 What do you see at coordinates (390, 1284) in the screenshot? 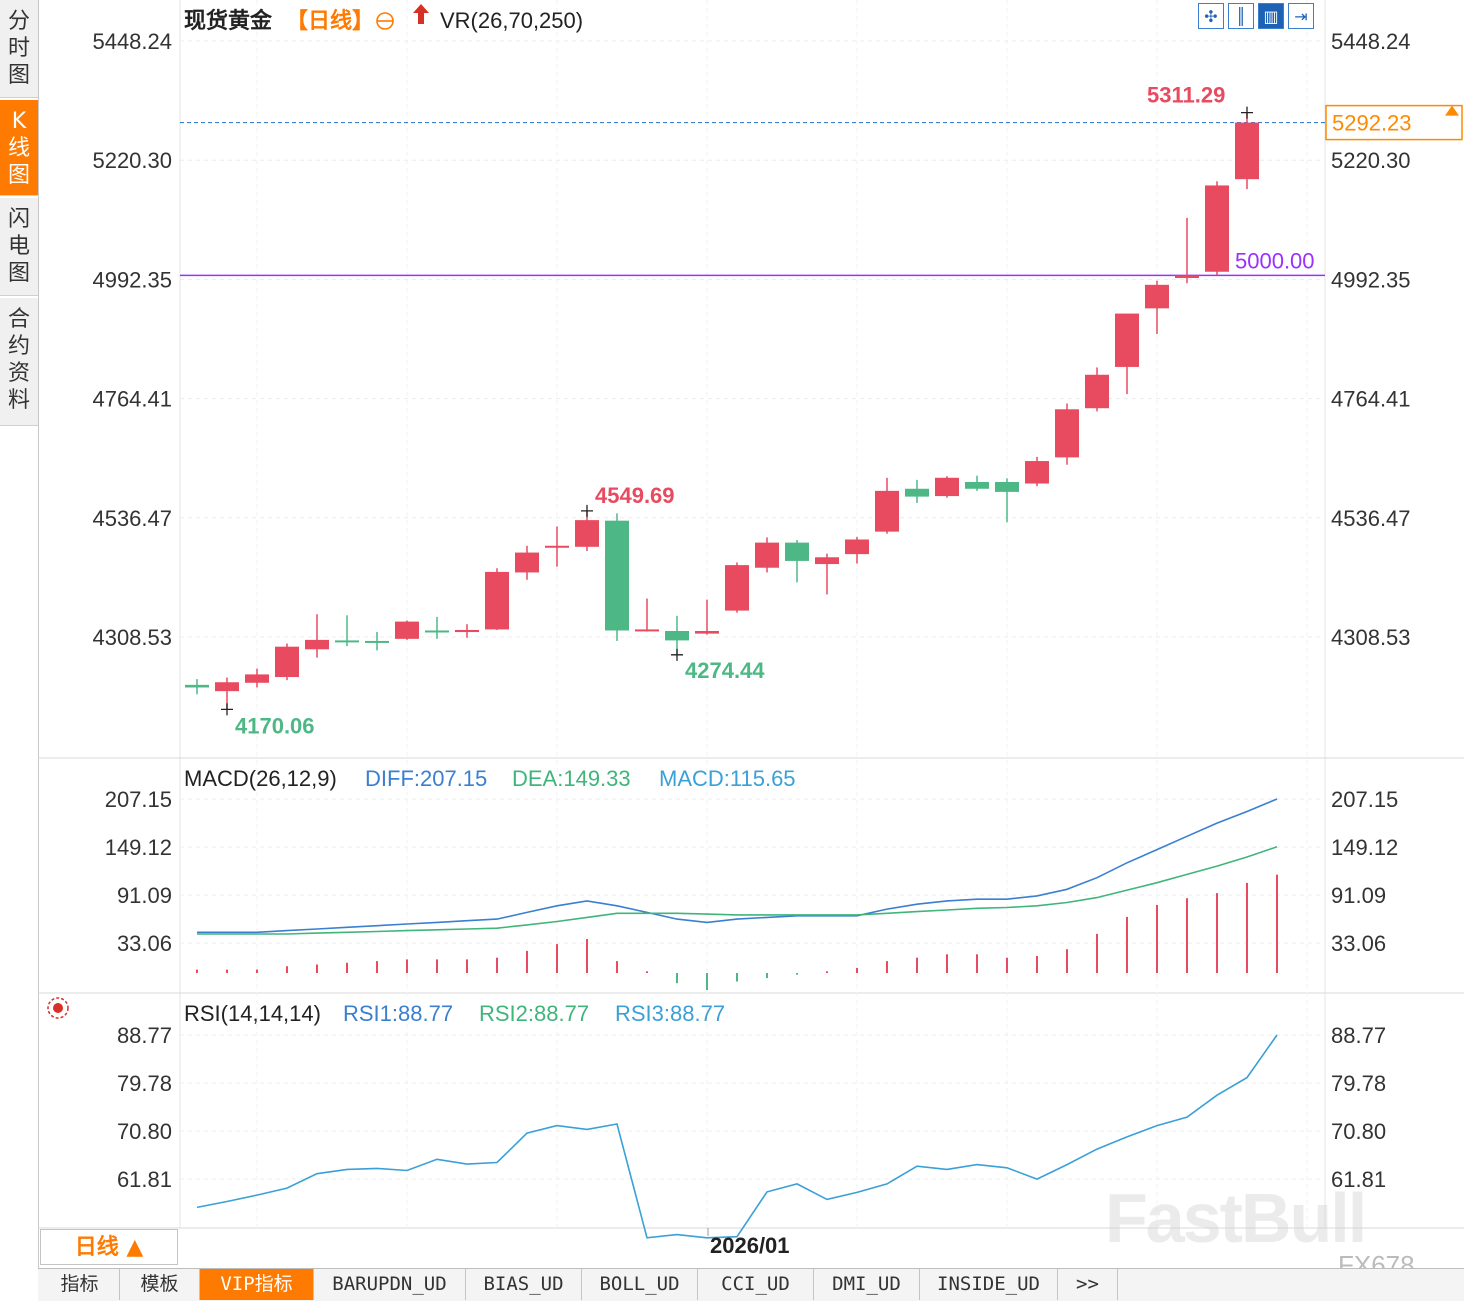
I see `tab-barupdn-ud: BARUPDN_UD` at bounding box center [390, 1284].